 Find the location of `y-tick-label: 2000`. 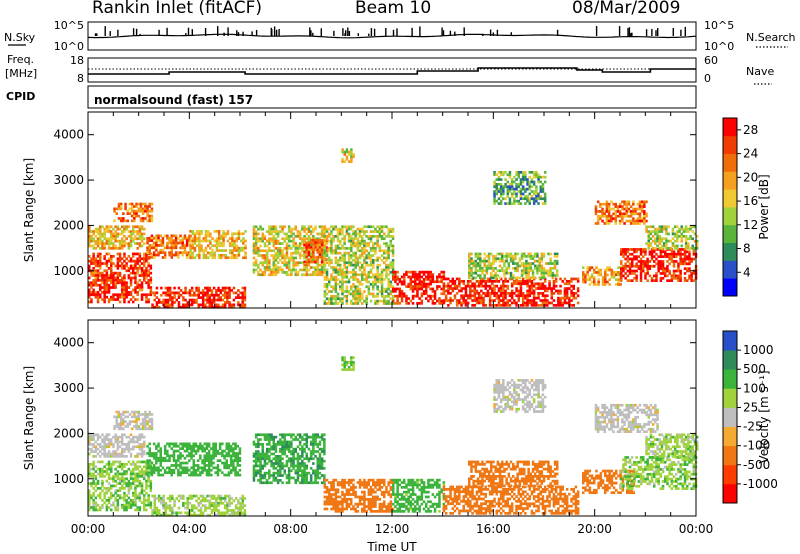

y-tick-label: 2000 is located at coordinates (68, 225).